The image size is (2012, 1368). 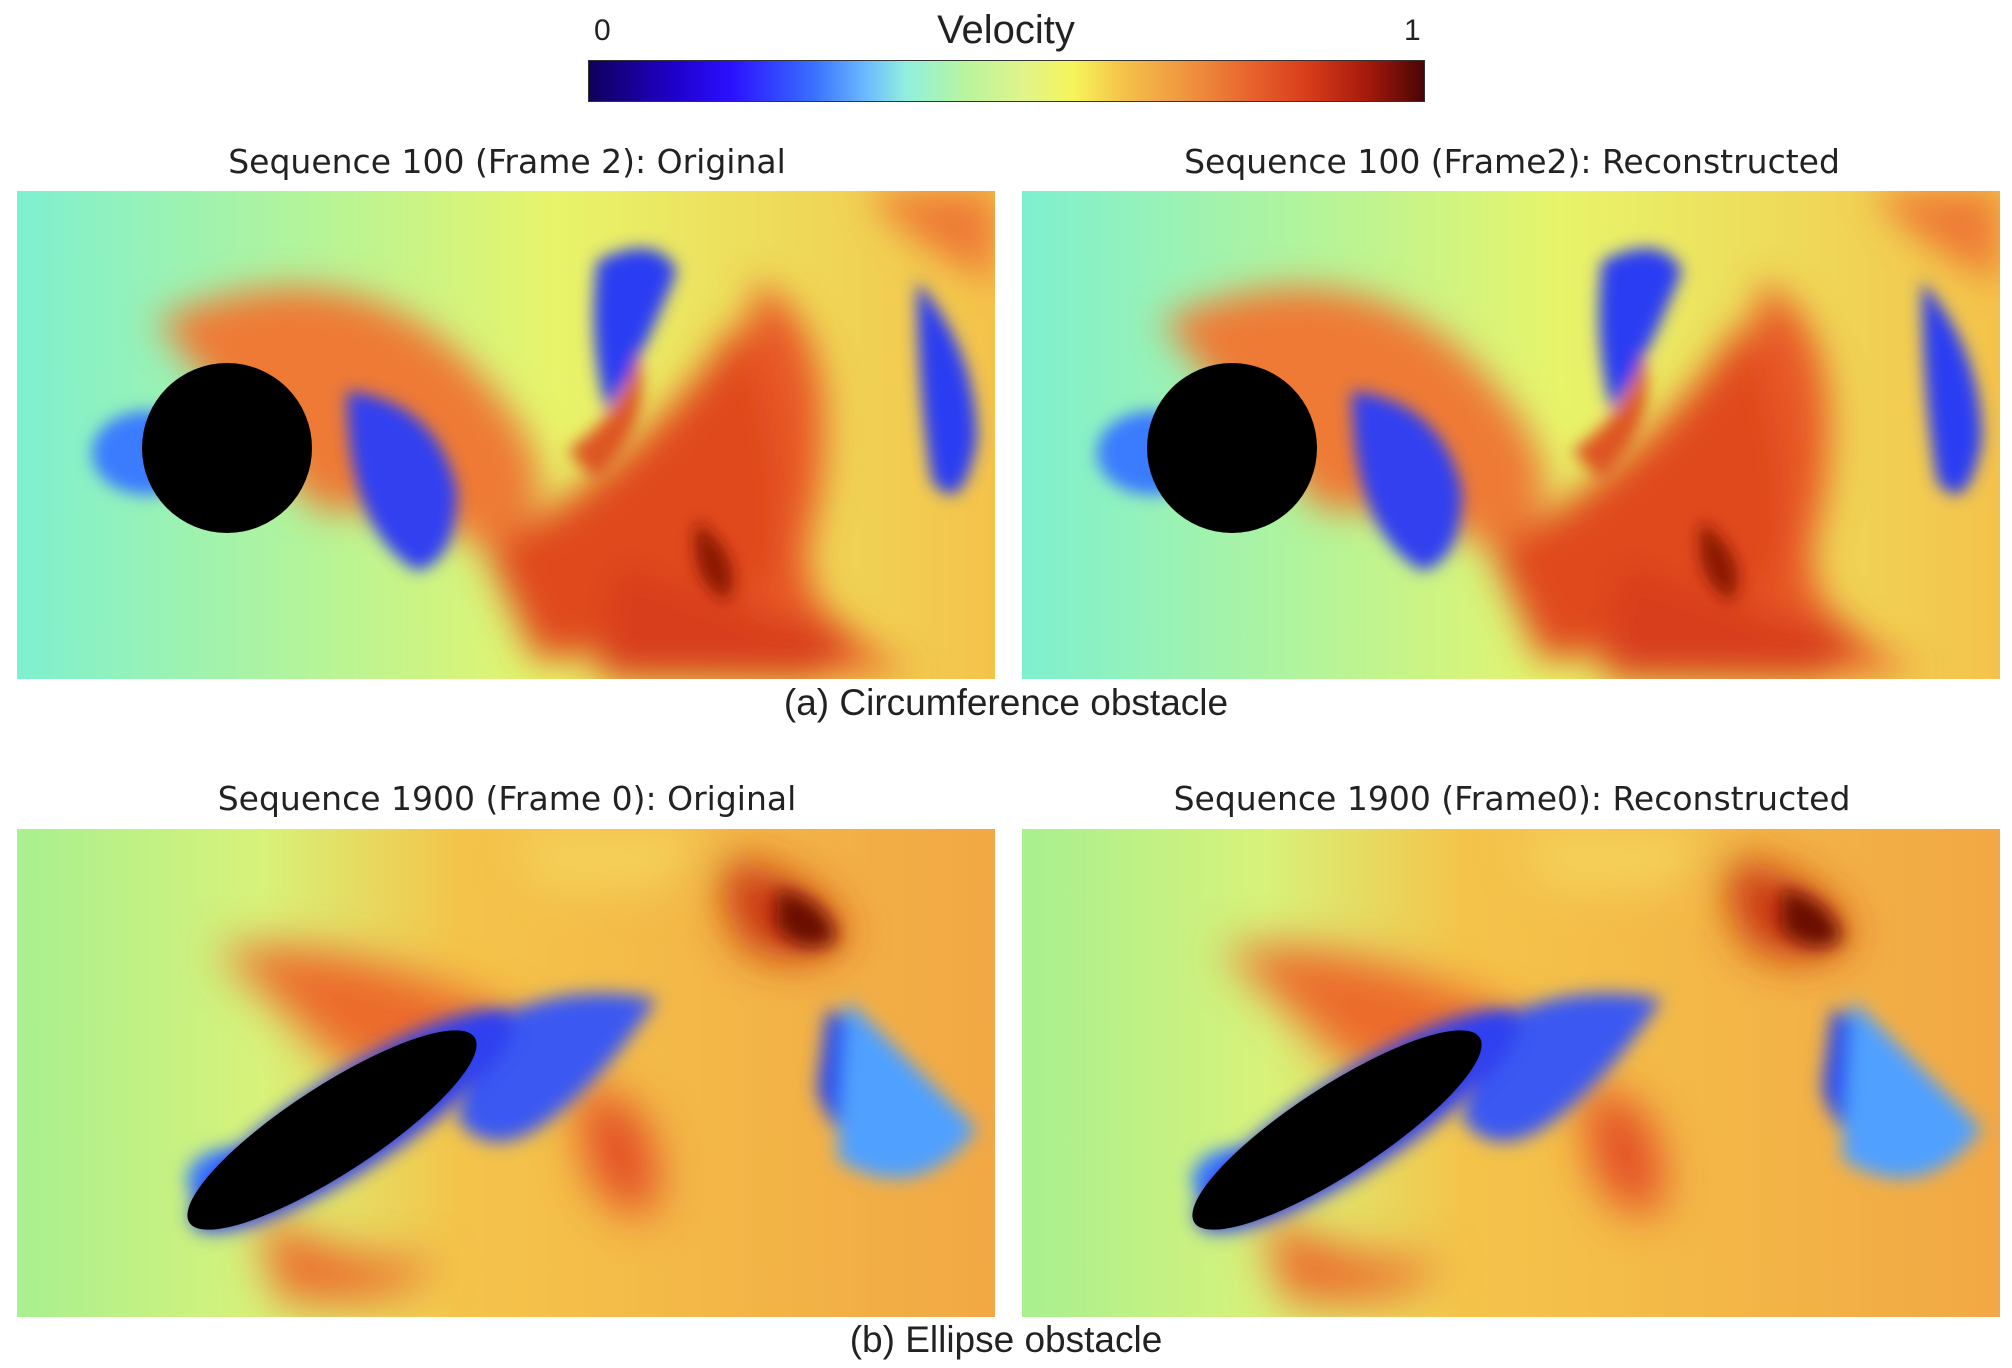 What do you see at coordinates (602, 30) in the screenshot?
I see `colorbar-min-label: 0` at bounding box center [602, 30].